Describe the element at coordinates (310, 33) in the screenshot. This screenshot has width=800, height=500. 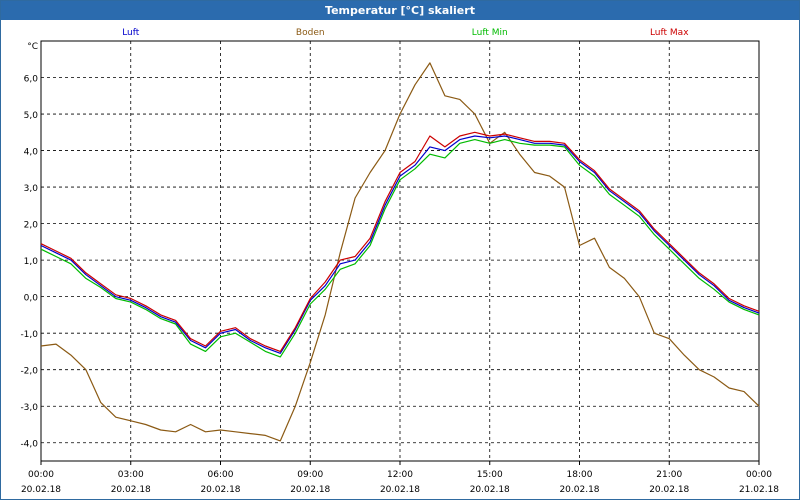
I see `legend-entry: Boden` at that location.